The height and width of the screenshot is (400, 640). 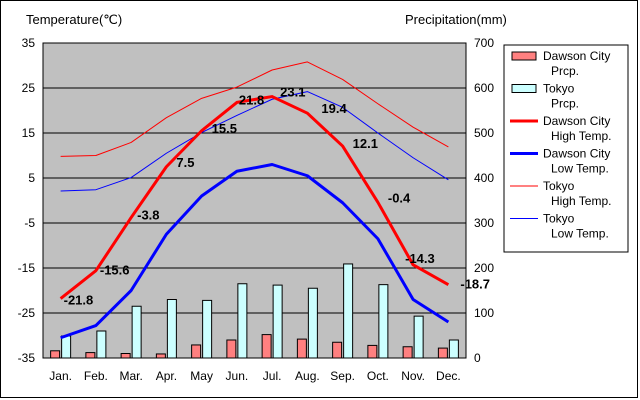 I want to click on right-tick-label: 400, so click(x=484, y=178).